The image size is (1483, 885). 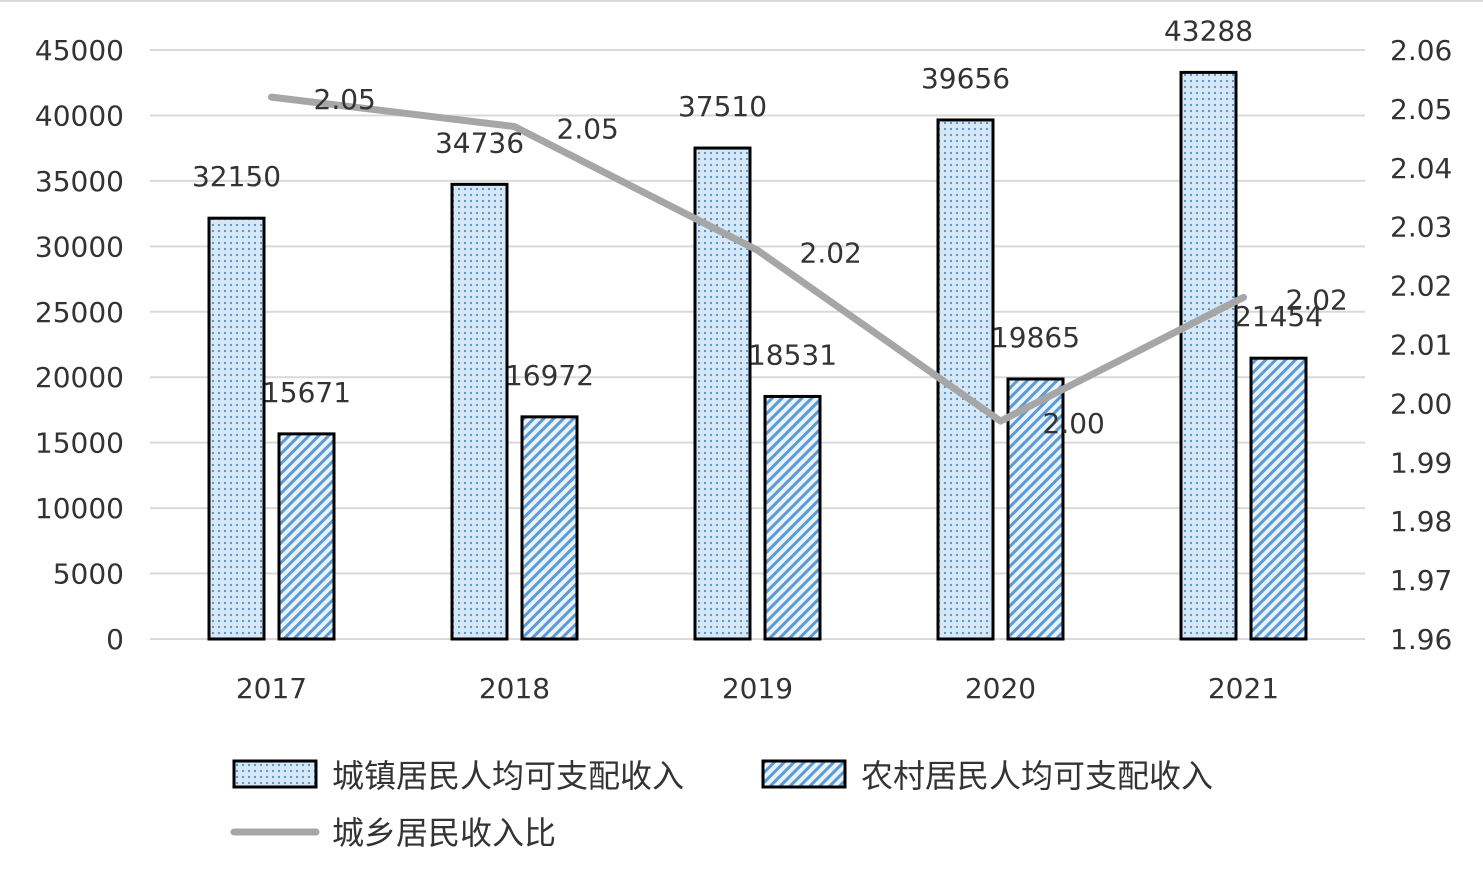 What do you see at coordinates (1208, 30) in the screenshot?
I see `urban-income-label: 43288` at bounding box center [1208, 30].